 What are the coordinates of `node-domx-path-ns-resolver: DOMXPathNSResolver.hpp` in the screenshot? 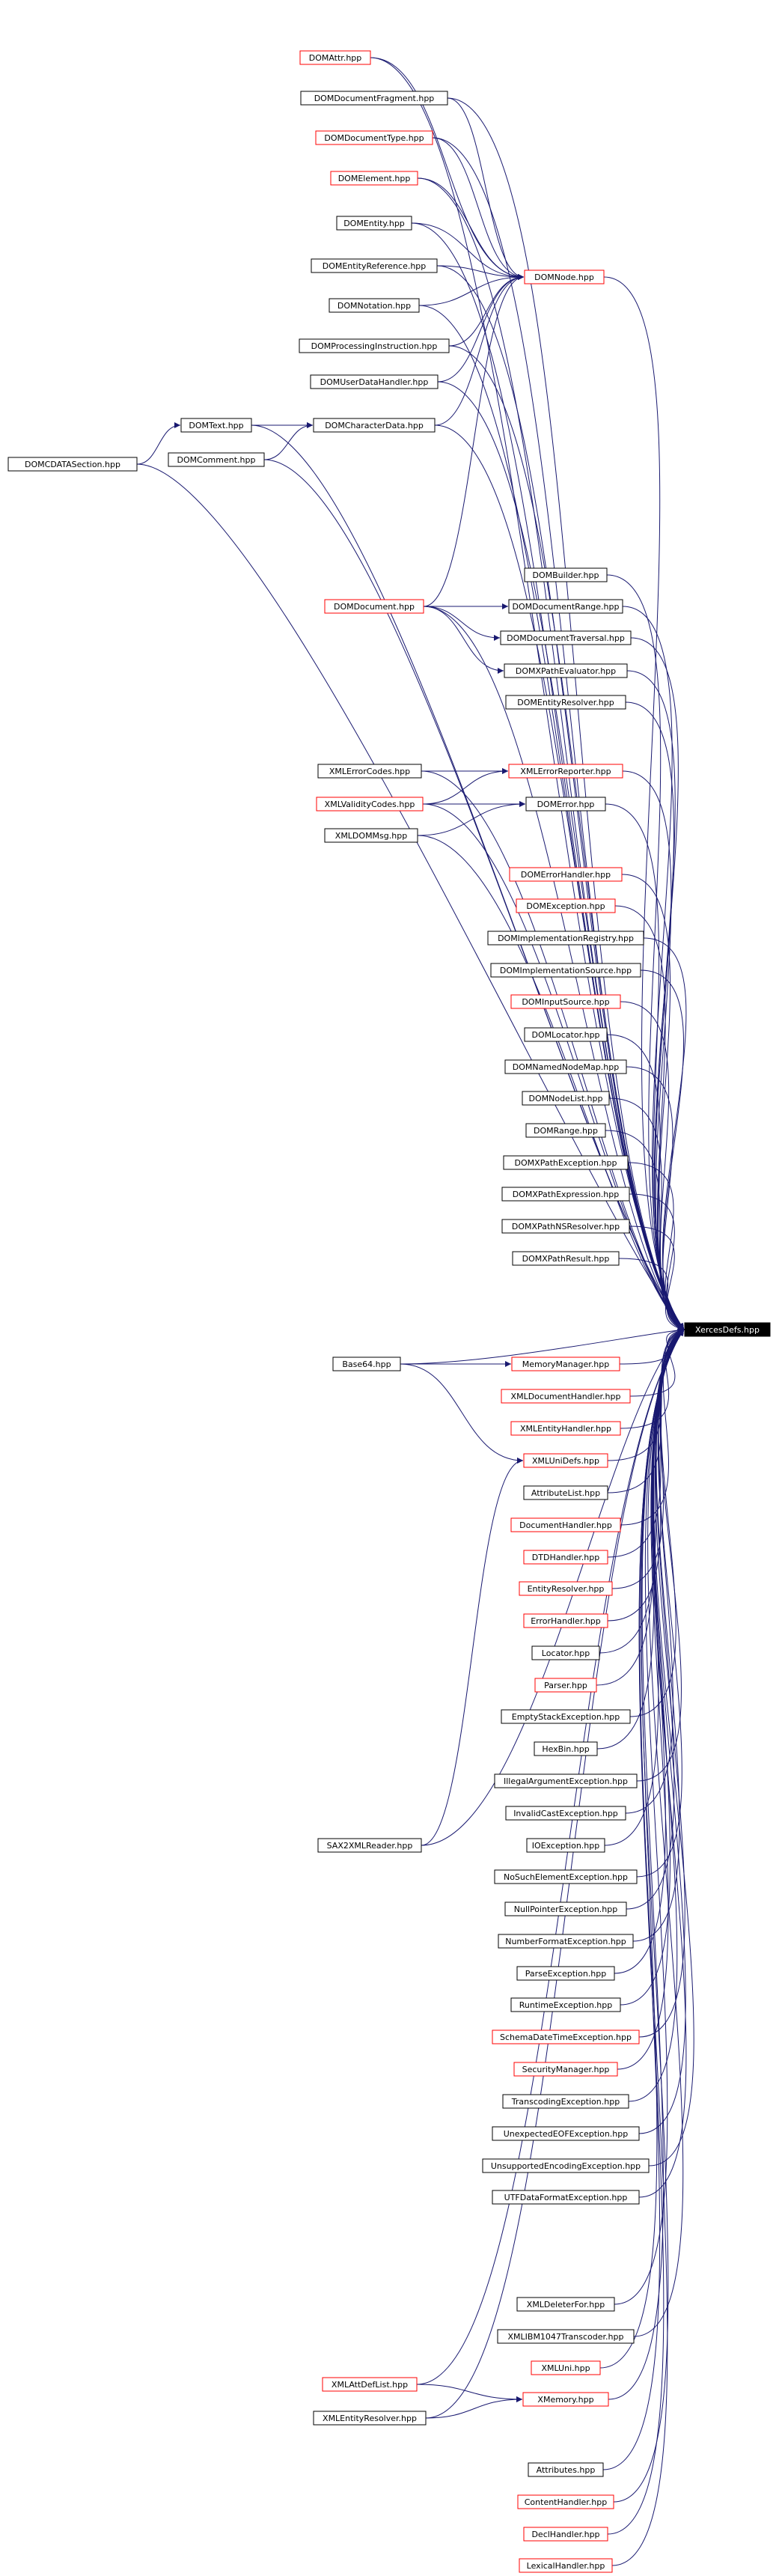 It's located at (565, 1226).